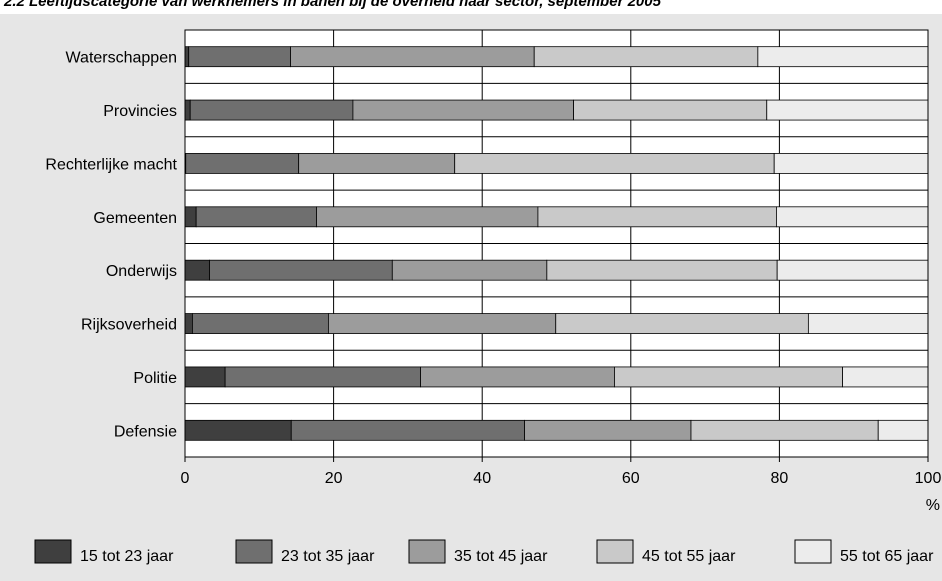 The height and width of the screenshot is (581, 942). Describe the element at coordinates (631, 478) in the screenshot. I see `tick-label-3: 60` at that location.